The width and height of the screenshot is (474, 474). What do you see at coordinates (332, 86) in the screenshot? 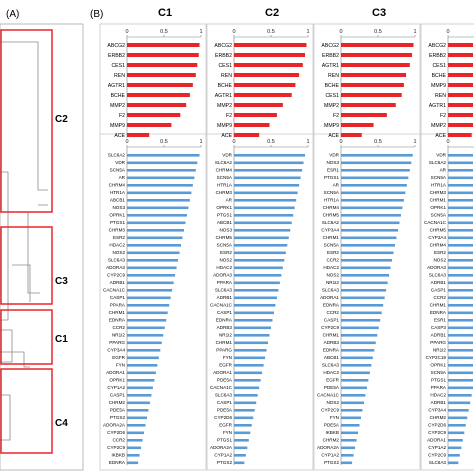
I see `category-label: BCHE` at bounding box center [332, 86].